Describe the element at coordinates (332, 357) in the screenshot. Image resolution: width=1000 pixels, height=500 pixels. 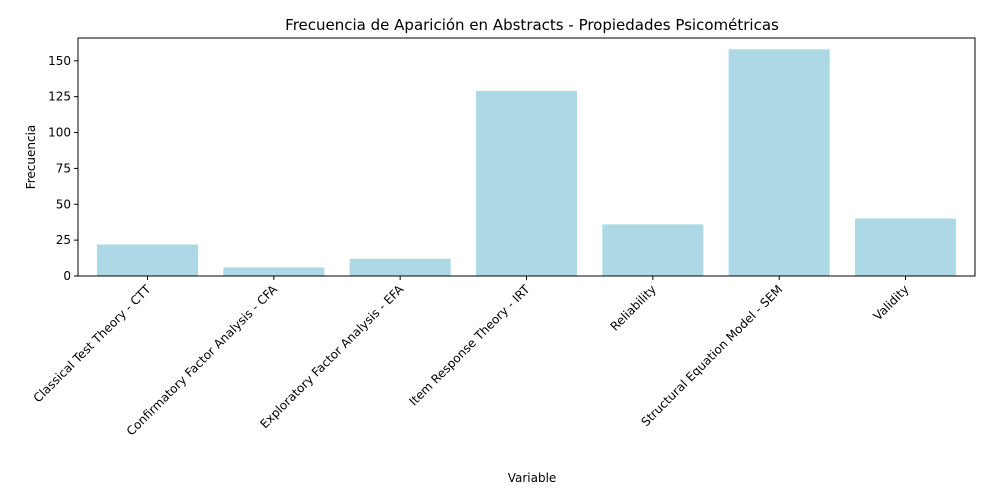
I see `x-tick-label-2: Exploratory Factor Analysis - EFA` at that location.